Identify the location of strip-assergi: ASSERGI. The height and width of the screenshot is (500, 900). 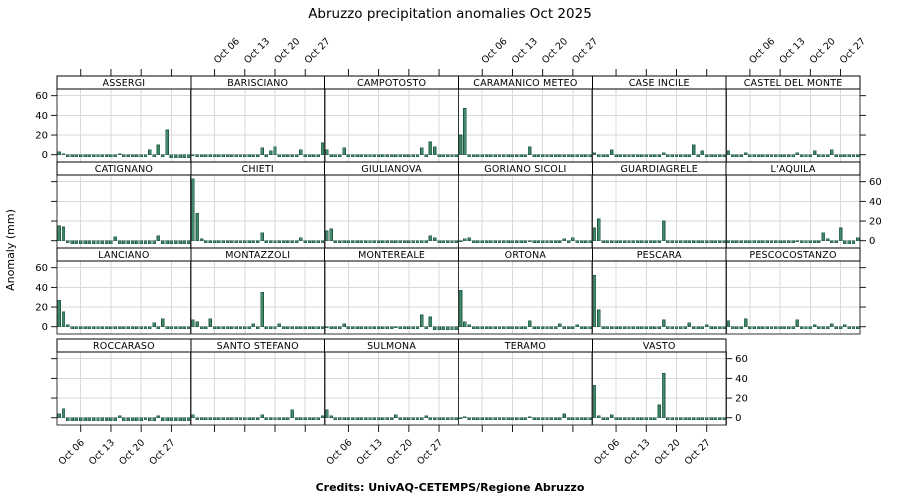
(124, 82).